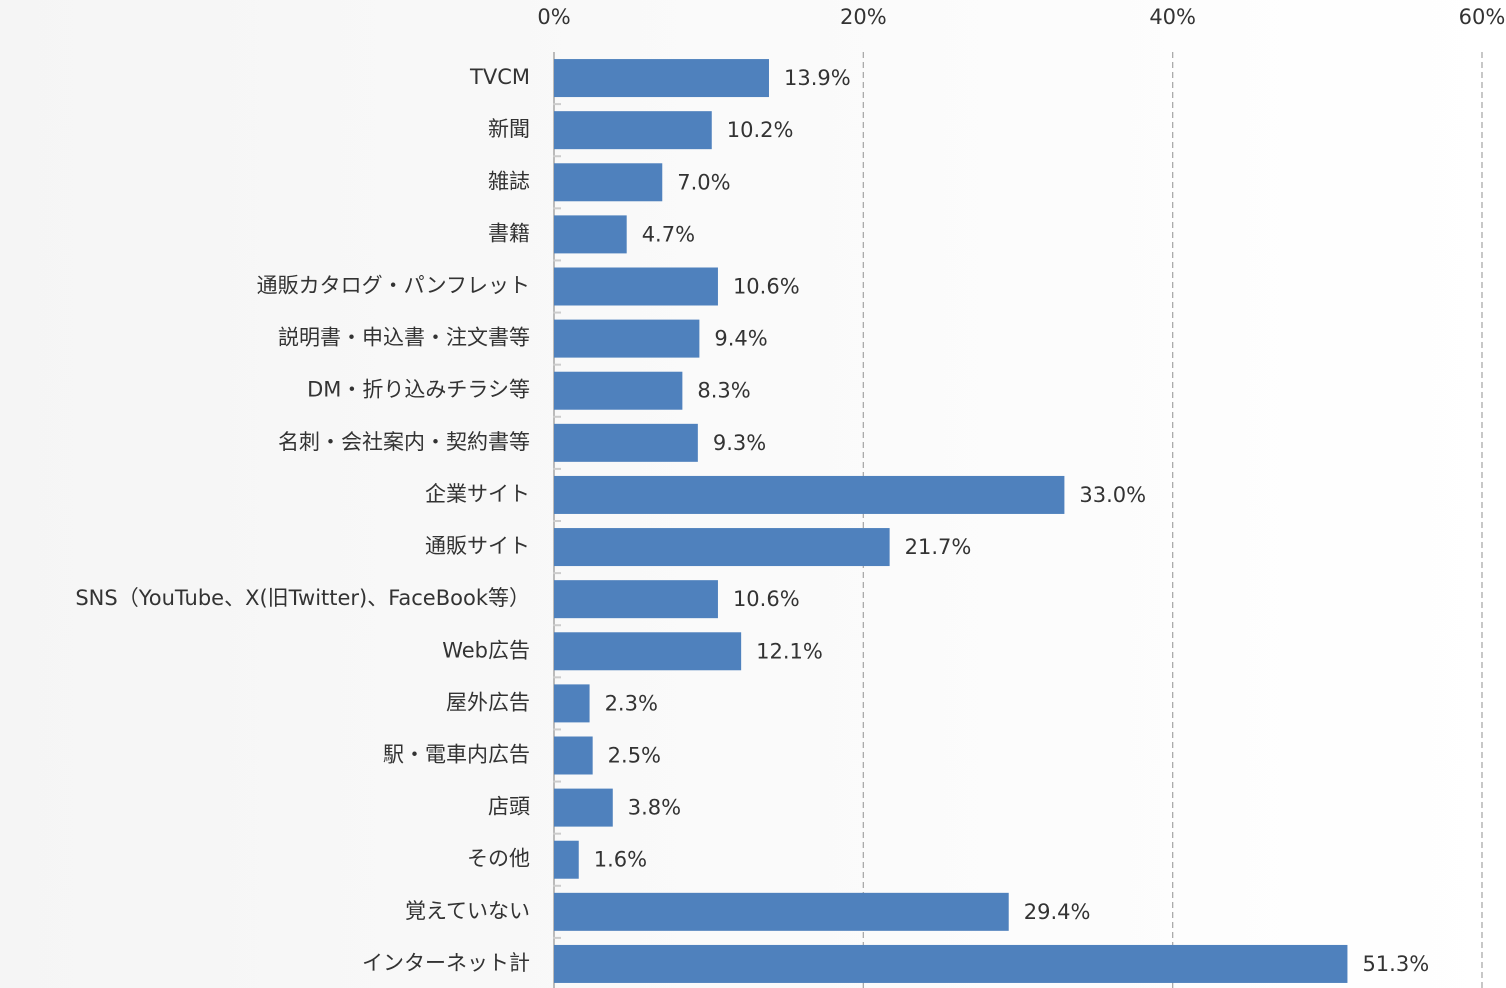 This screenshot has height=988, width=1506. Describe the element at coordinates (789, 651) in the screenshot. I see `value-label: 12.1%` at that location.